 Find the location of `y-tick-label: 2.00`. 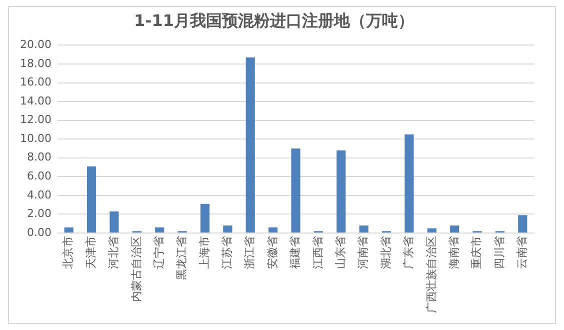

y-tick-label: 2.00 is located at coordinates (39, 213).